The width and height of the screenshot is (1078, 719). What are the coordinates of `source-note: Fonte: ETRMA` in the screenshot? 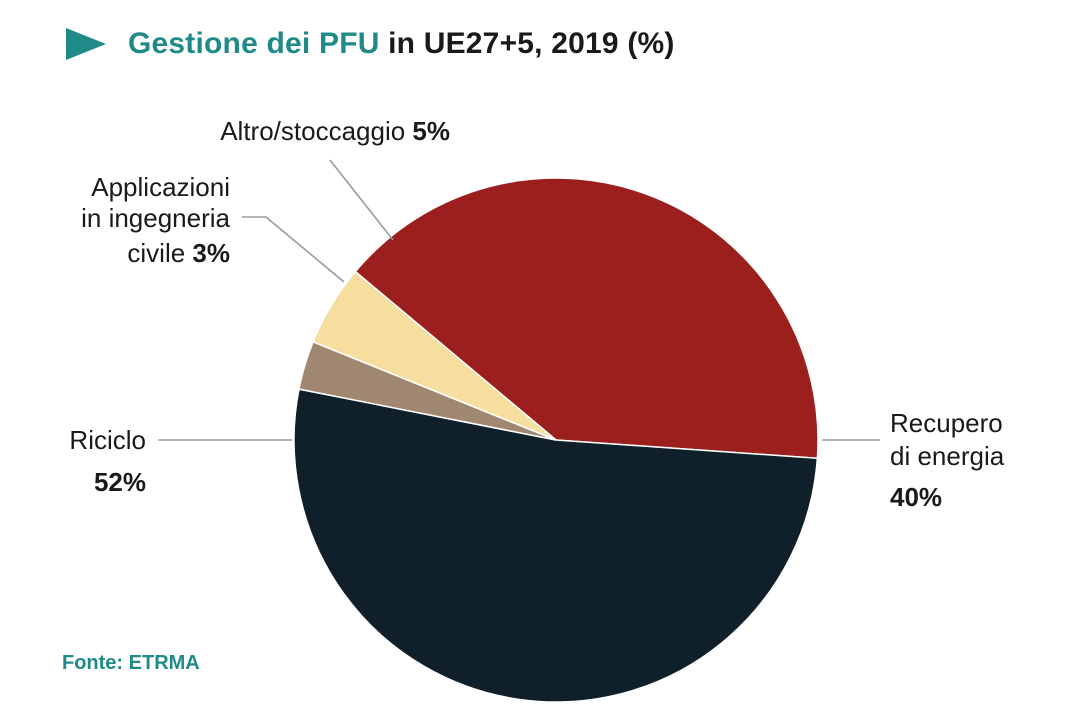 It's located at (131, 663).